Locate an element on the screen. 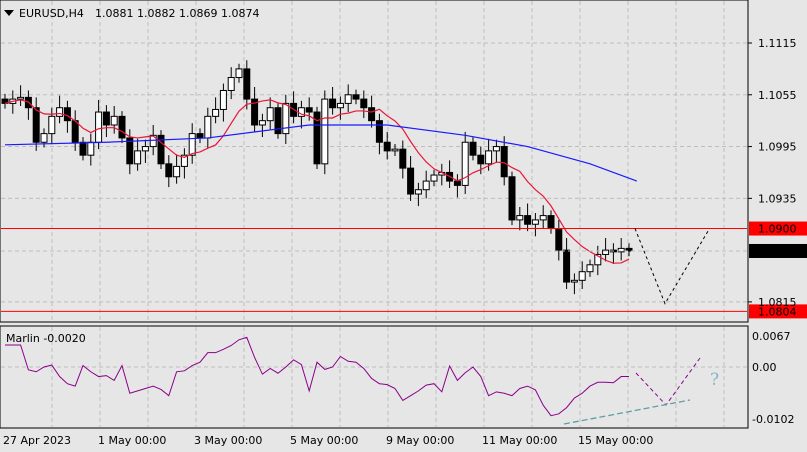 The height and width of the screenshot is (452, 807). dropdown-triangle-icon is located at coordinates (9, 13).